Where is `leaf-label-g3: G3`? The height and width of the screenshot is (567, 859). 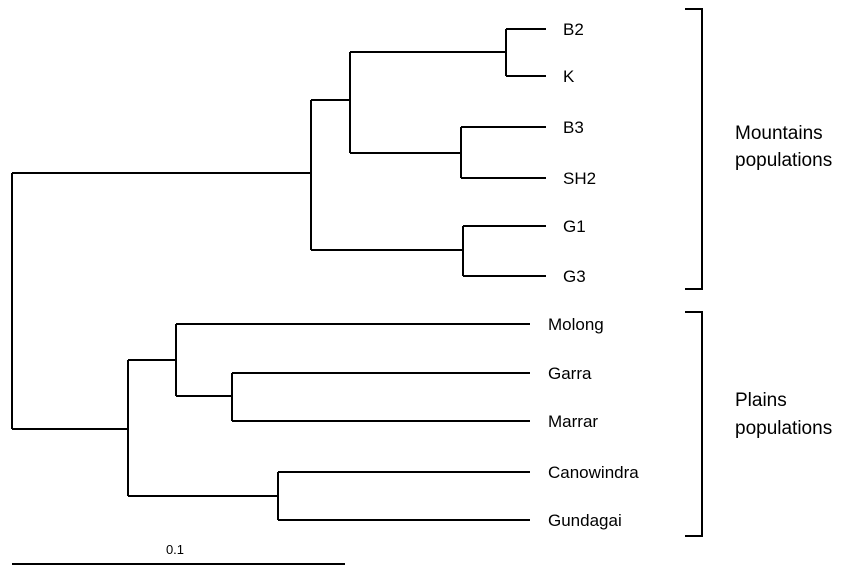
leaf-label-g3: G3 is located at coordinates (574, 276).